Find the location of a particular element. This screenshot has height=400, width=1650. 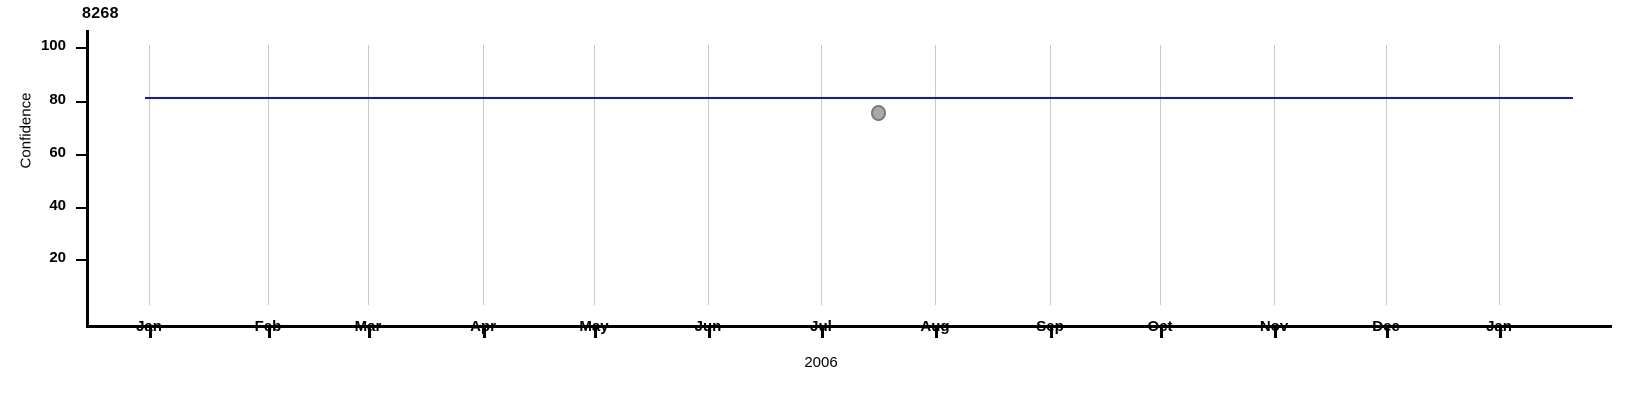

x-axis-tick-label: Nov is located at coordinates (1274, 326).